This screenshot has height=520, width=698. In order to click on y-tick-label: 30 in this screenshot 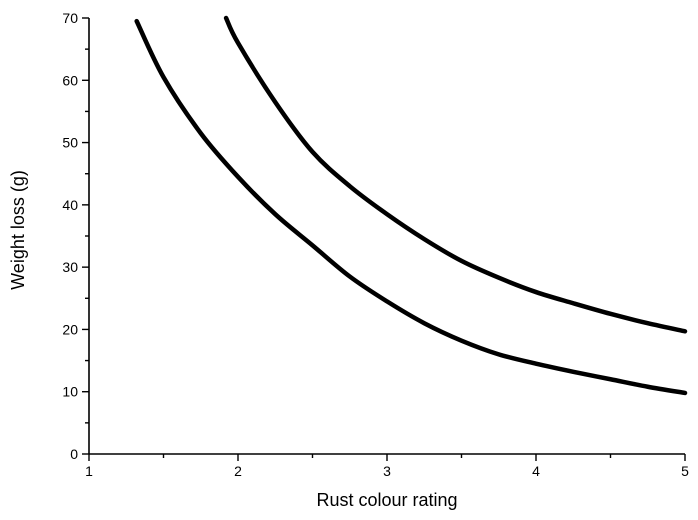, I will do `click(70, 267)`.